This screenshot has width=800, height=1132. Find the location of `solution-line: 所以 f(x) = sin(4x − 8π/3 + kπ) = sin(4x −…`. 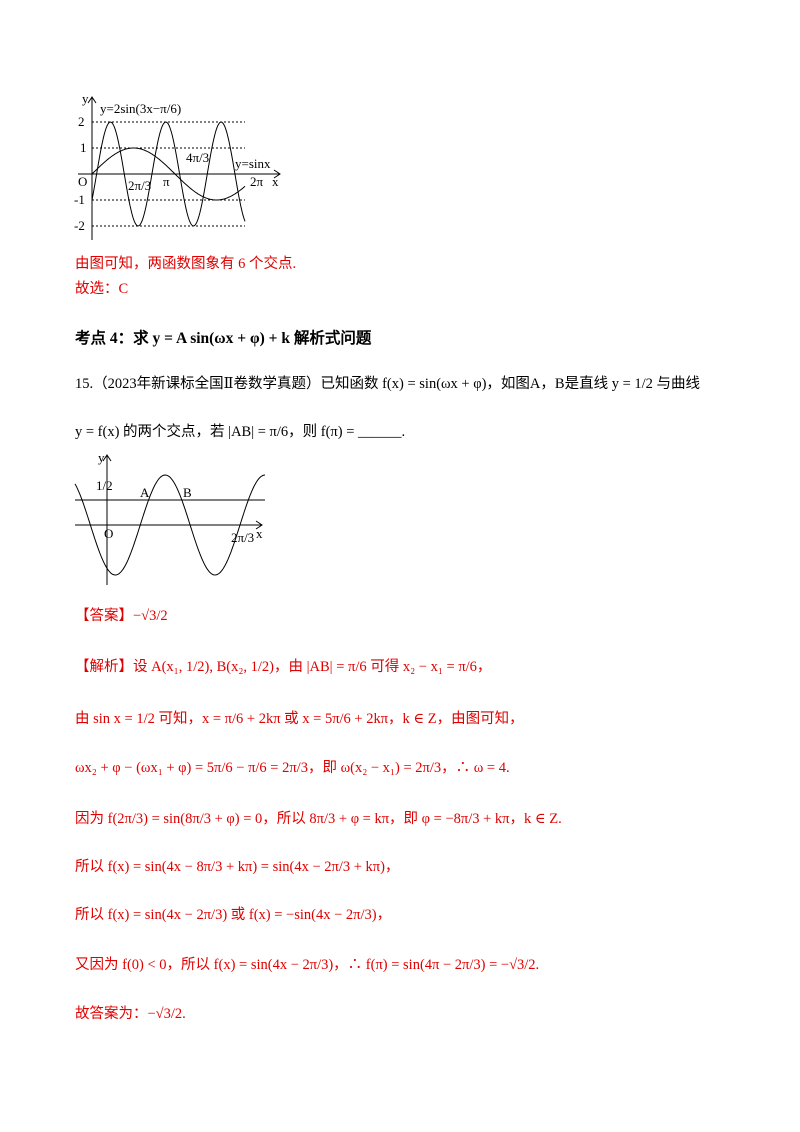

solution-line: 所以 f(x) = sin(4x − 8π/3 + kπ) = sin(4x −… is located at coordinates (237, 867).